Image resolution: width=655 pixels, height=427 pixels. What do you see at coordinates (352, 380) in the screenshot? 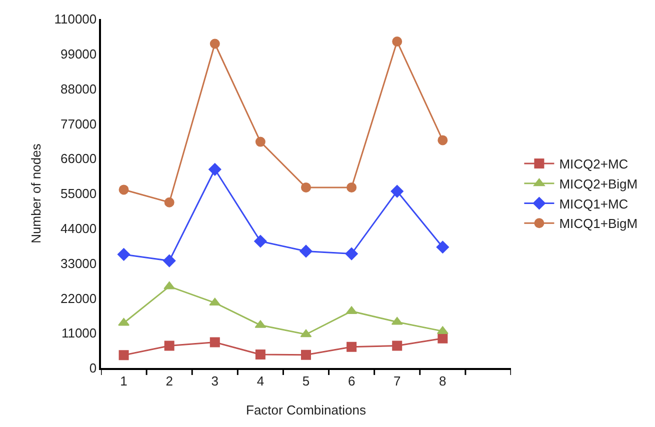
I see `x-tick-label: 6` at bounding box center [352, 380].